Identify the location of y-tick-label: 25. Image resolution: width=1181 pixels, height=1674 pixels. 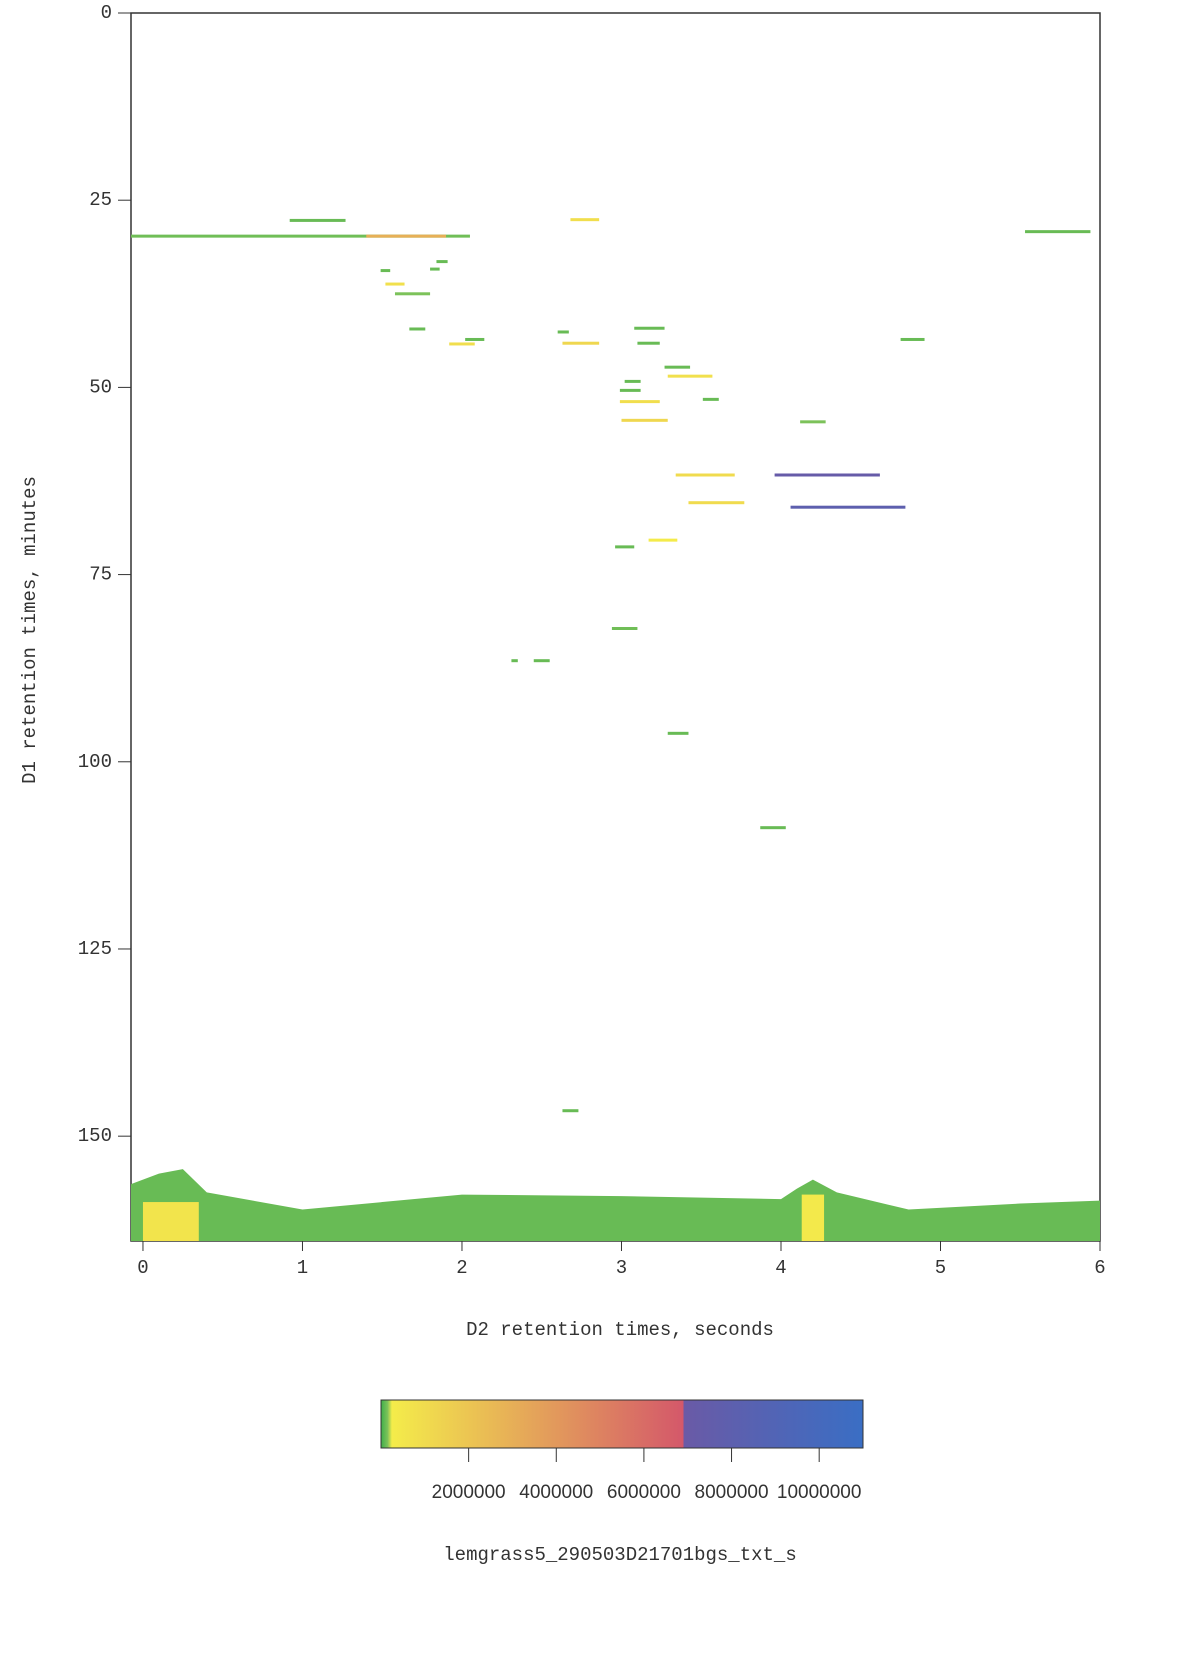
(100, 200).